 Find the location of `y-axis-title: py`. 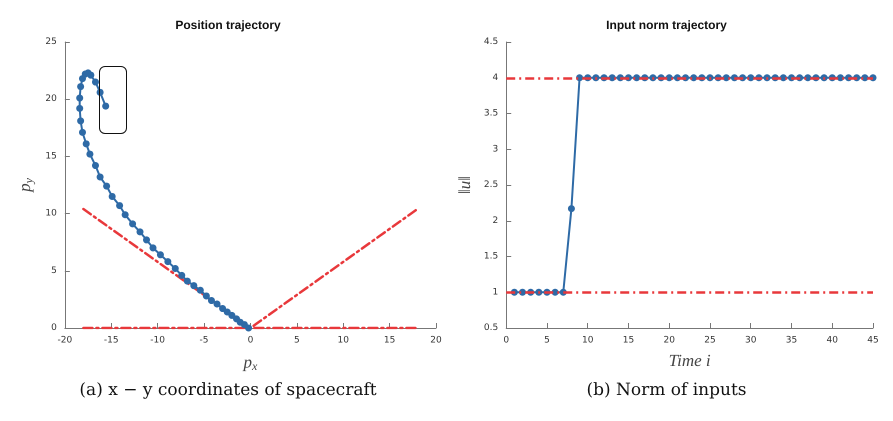

y-axis-title: py is located at coordinates (25, 185).